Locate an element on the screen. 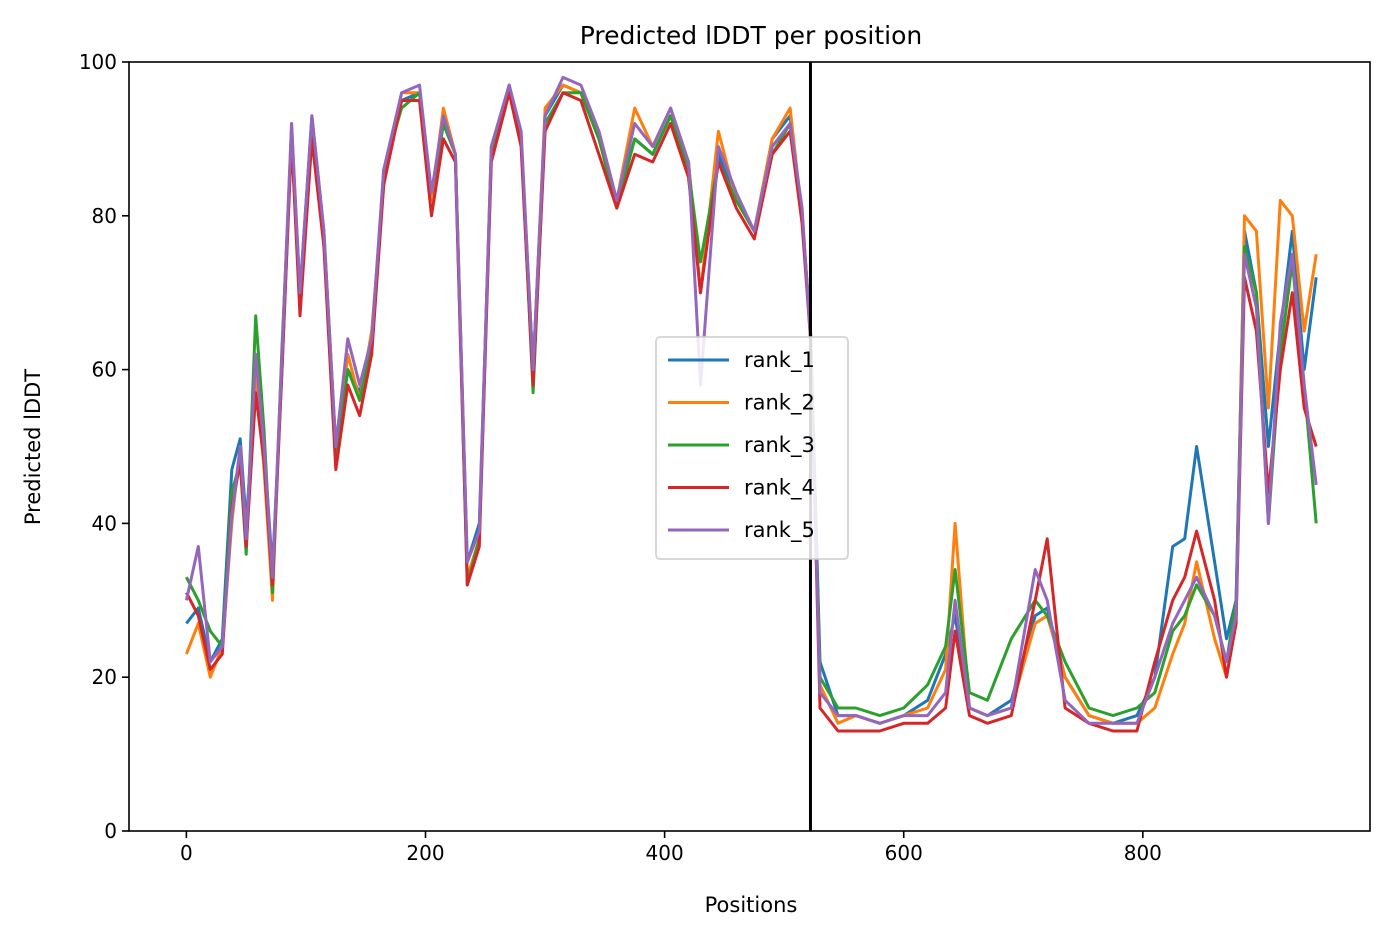 This screenshot has height=939, width=1391. x-tick-label: 800 is located at coordinates (1143, 853).